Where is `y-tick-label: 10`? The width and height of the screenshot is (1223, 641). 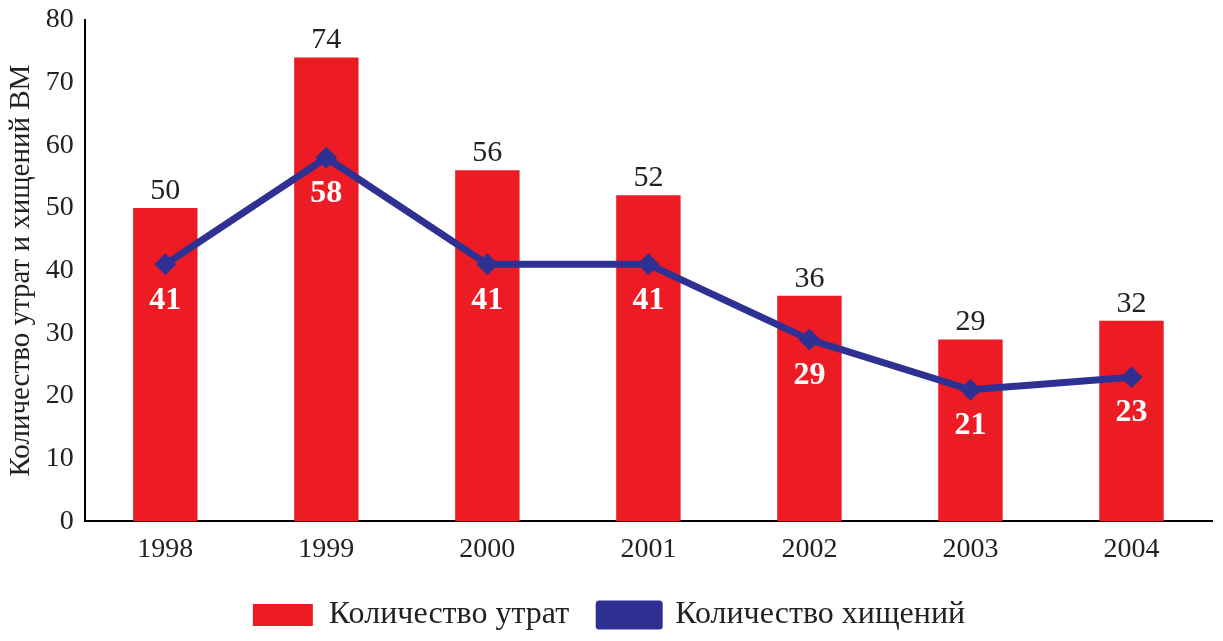
y-tick-label: 10 is located at coordinates (59, 457).